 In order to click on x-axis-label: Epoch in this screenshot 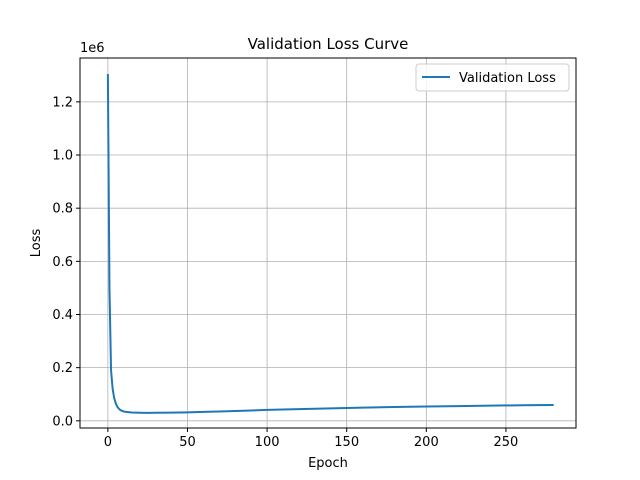, I will do `click(328, 463)`.